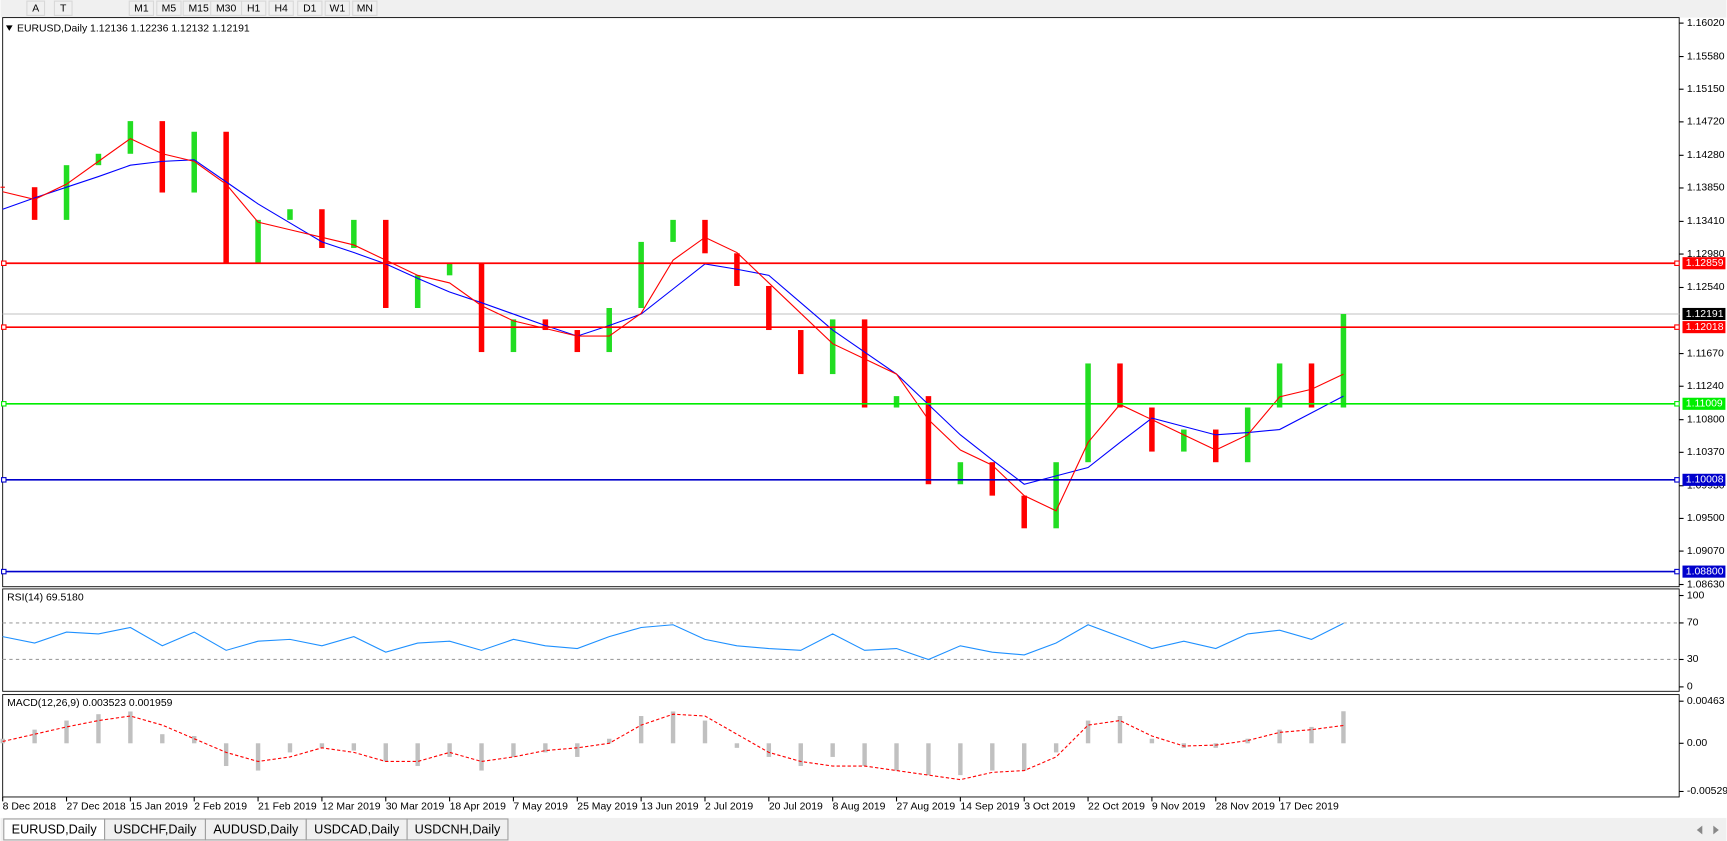  Describe the element at coordinates (351, 807) in the screenshot. I see `x-tick-label: 12 Mar 2019` at that location.